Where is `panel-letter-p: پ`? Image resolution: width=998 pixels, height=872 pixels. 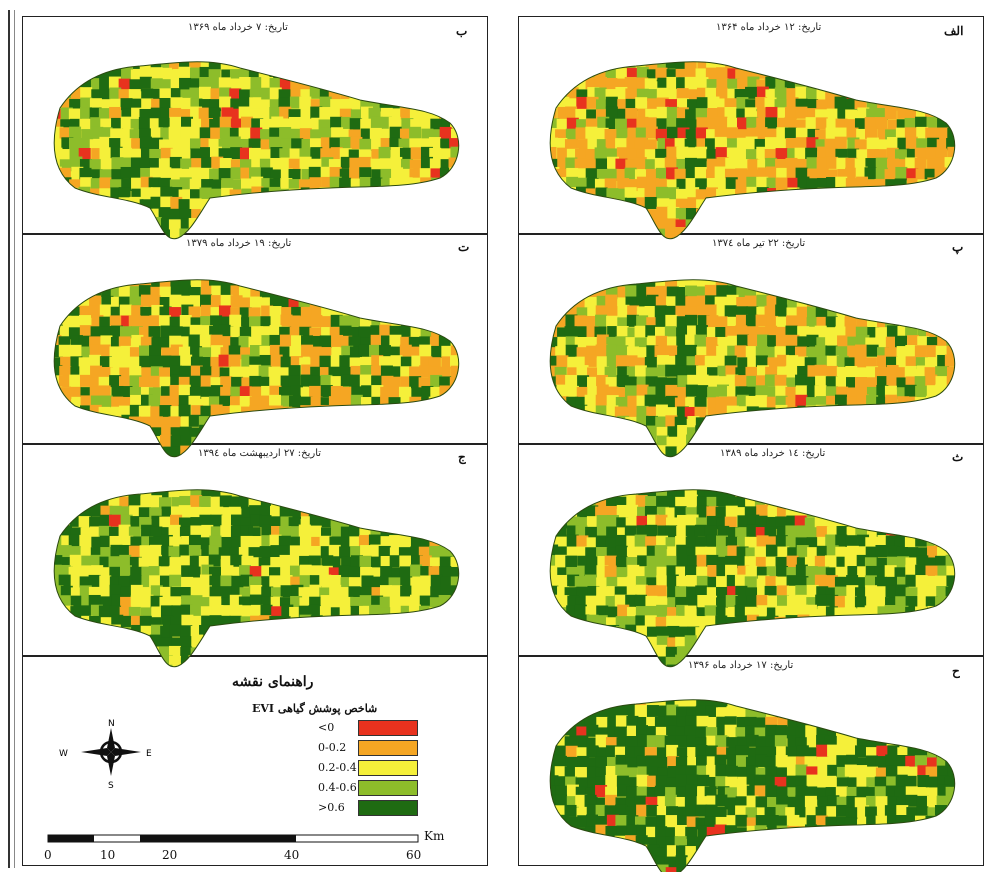 panel-letter-p: پ is located at coordinates (958, 247).